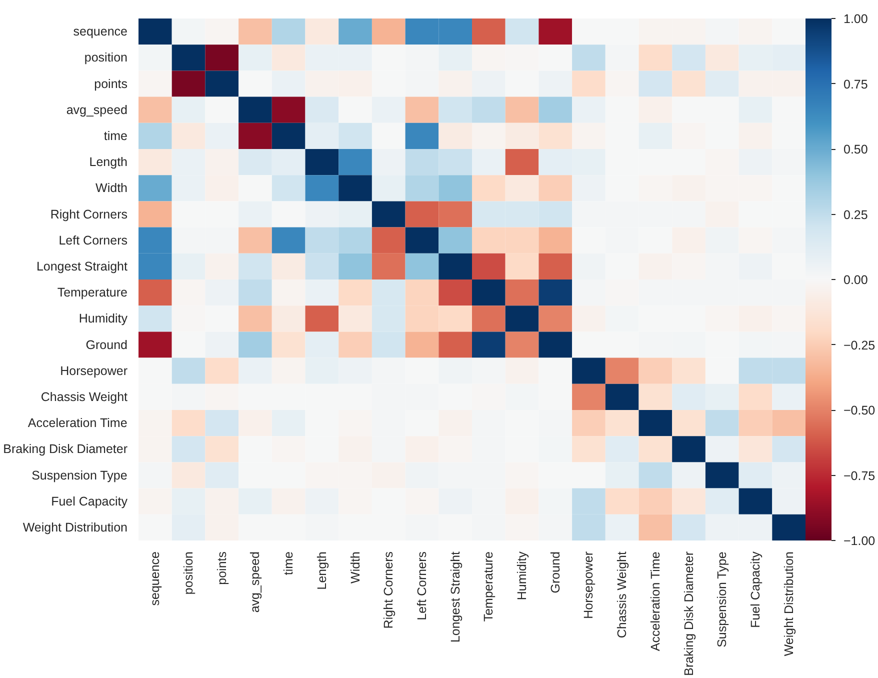 The height and width of the screenshot is (678, 878). I want to click on x-tick-label: Left Corners, so click(421, 586).